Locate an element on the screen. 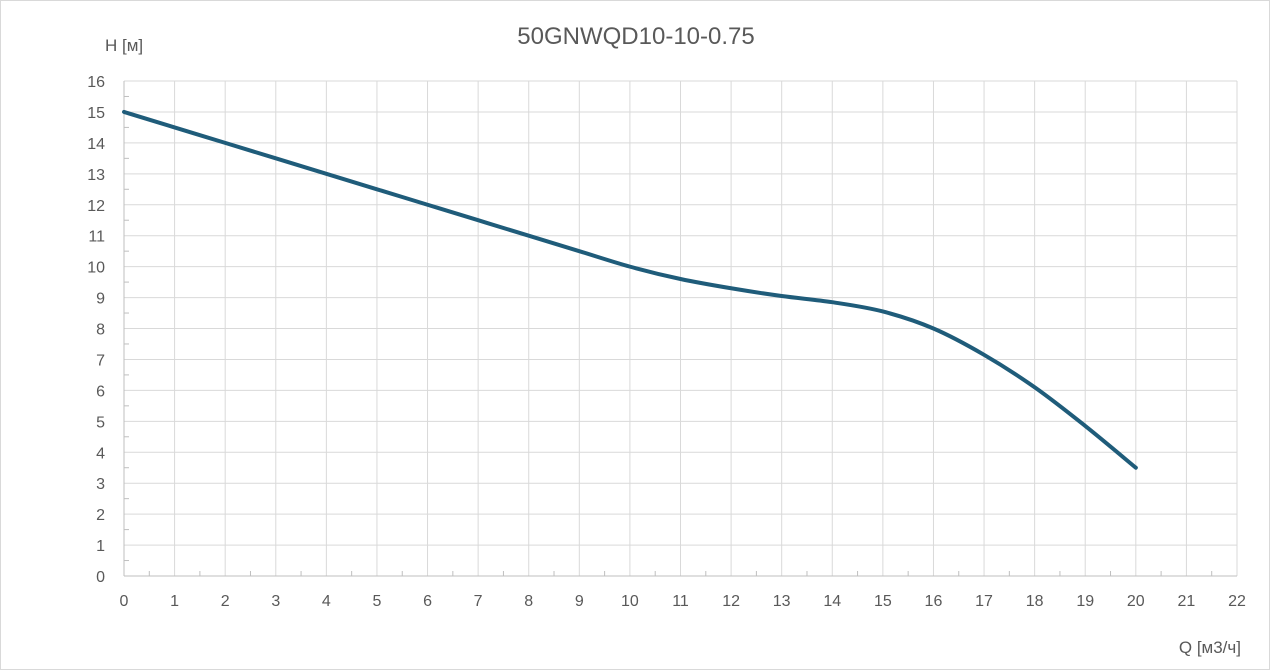 This screenshot has width=1270, height=671. y-tick-label: 15 is located at coordinates (96, 113).